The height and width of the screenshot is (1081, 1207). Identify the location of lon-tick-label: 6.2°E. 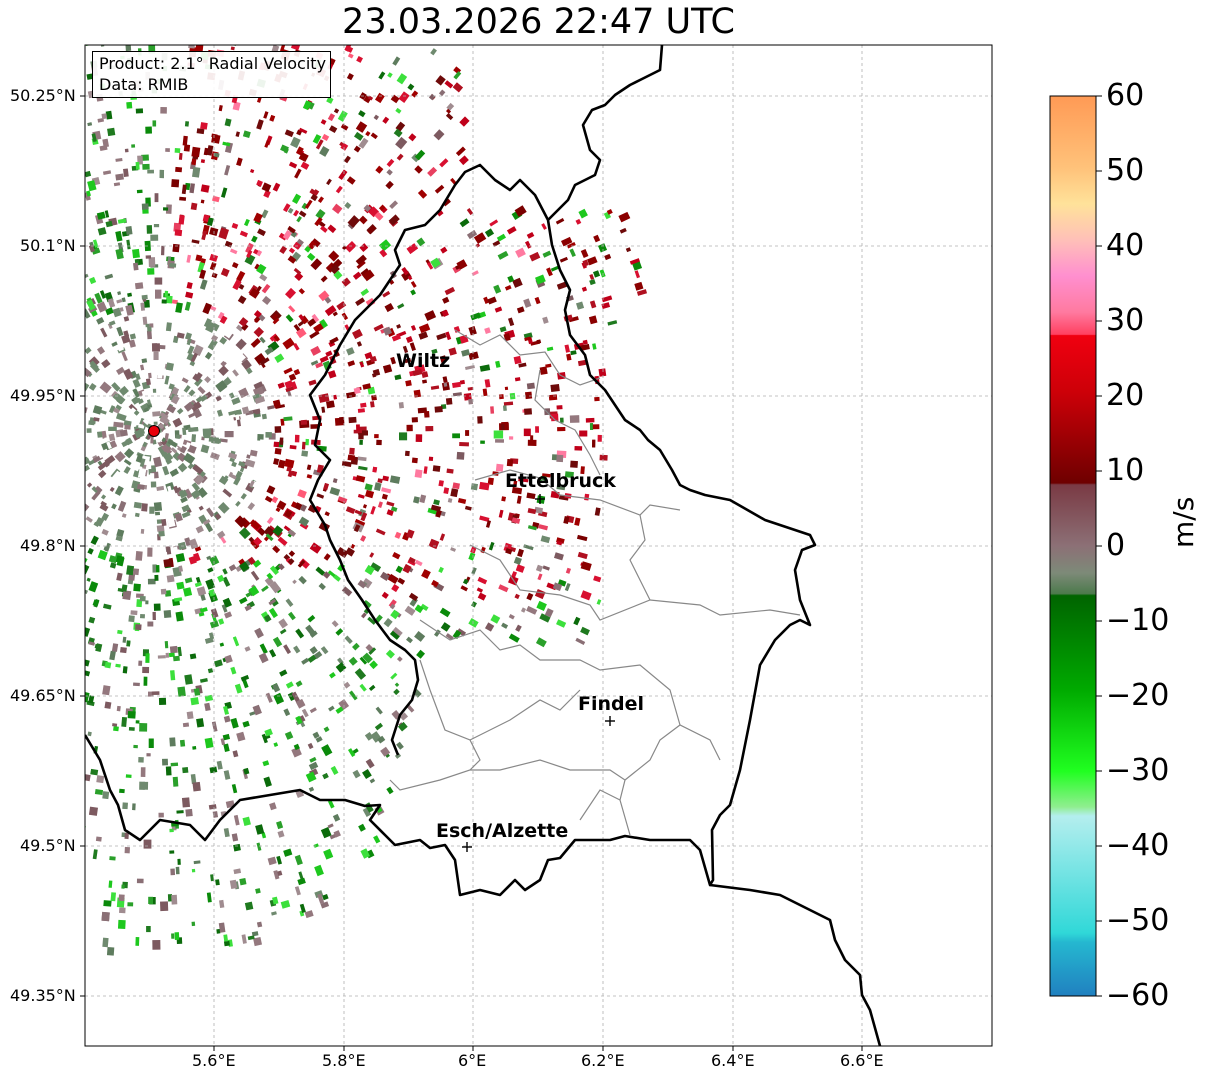
(603, 1060).